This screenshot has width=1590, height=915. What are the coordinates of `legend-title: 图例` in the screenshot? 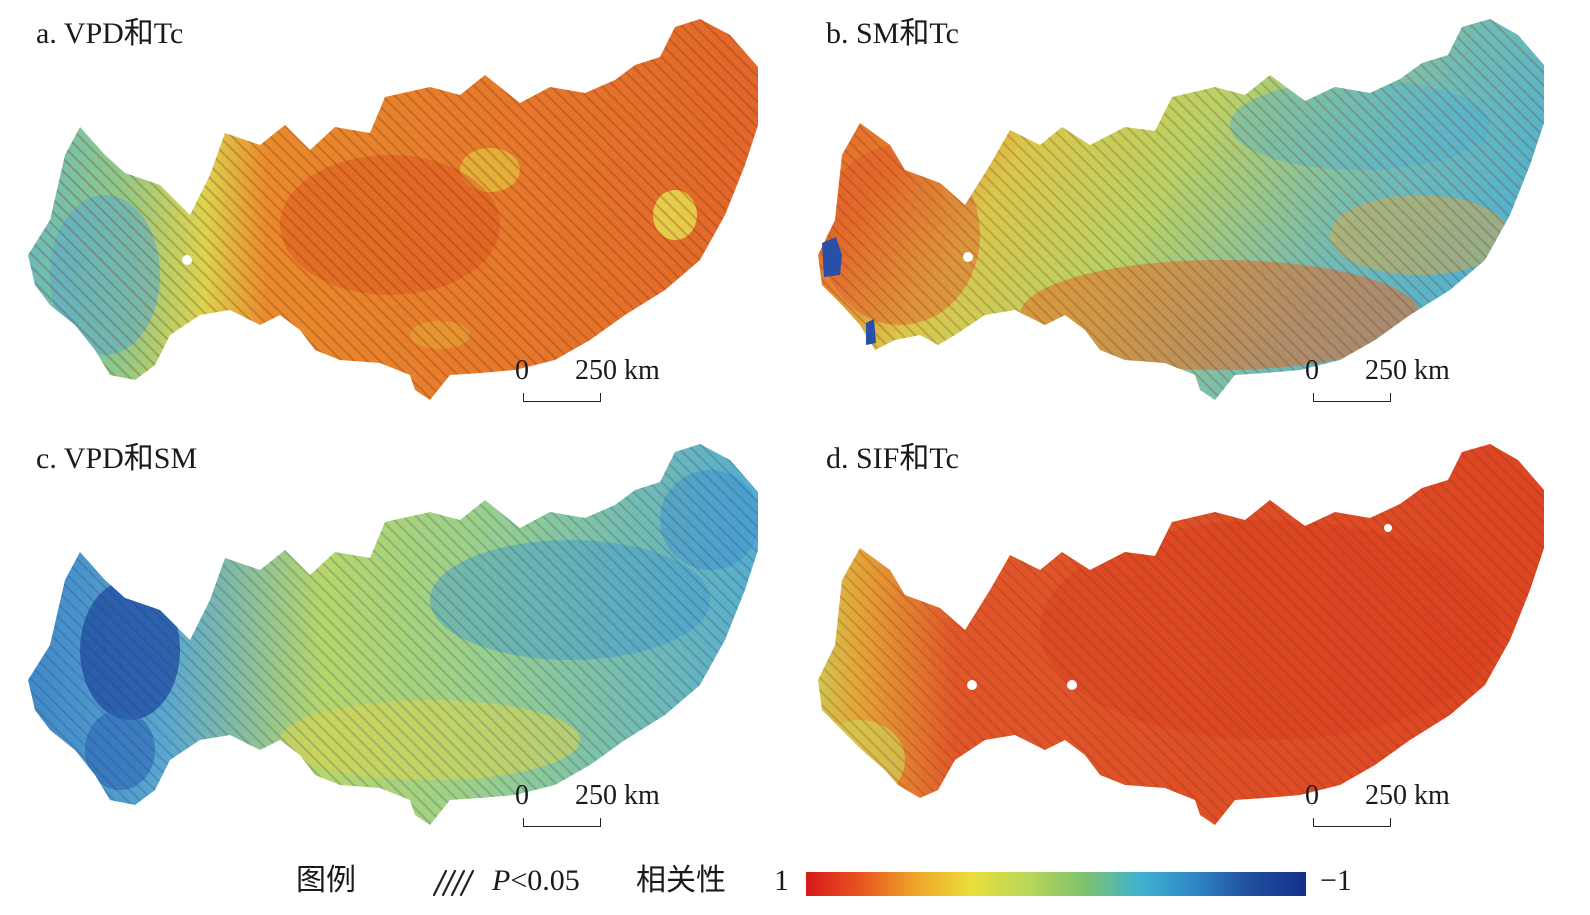 It's located at (326, 880).